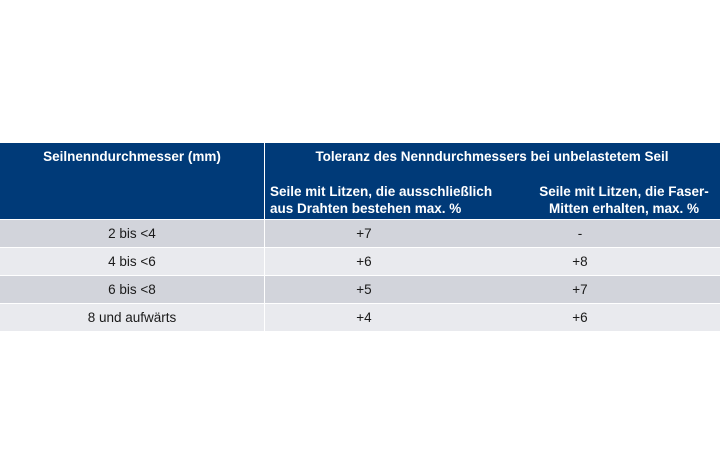  What do you see at coordinates (364, 317) in the screenshot?
I see `cell-wire-tolerance: +4` at bounding box center [364, 317].